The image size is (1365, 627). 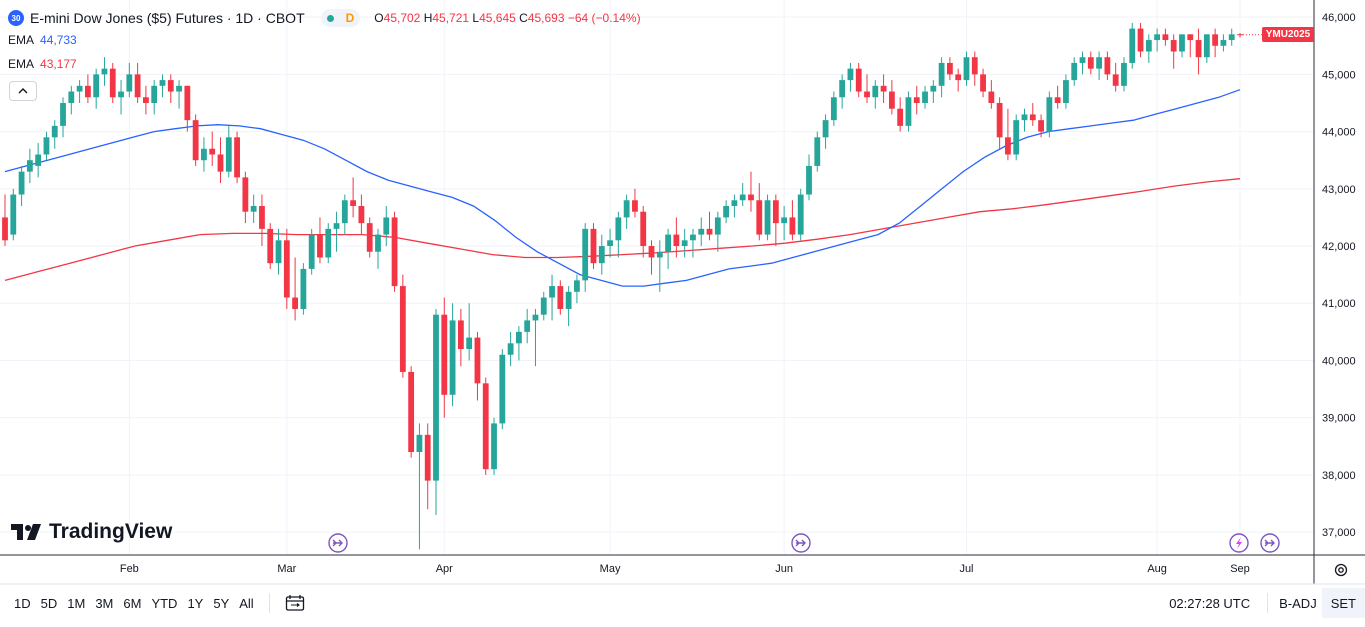 I want to click on market-status-pill: D, so click(x=340, y=18).